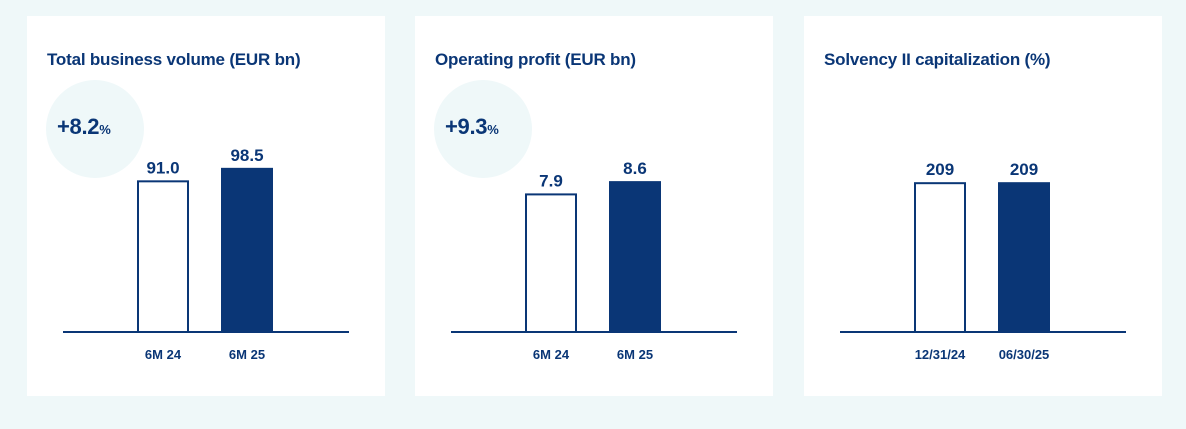 The height and width of the screenshot is (429, 1186). I want to click on card-title: Operating profit (EUR bn), so click(535, 59).